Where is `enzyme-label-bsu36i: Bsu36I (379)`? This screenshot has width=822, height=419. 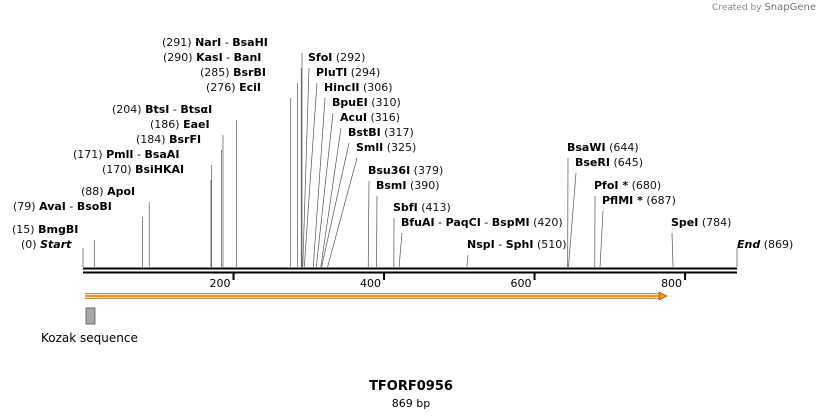 enzyme-label-bsu36i: Bsu36I (379) is located at coordinates (405, 170).